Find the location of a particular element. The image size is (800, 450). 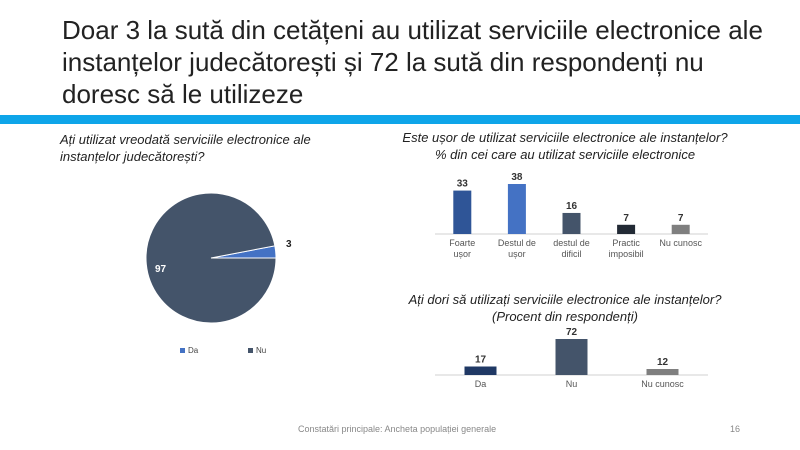

bar-value-label-2-2: 12 is located at coordinates (663, 362).